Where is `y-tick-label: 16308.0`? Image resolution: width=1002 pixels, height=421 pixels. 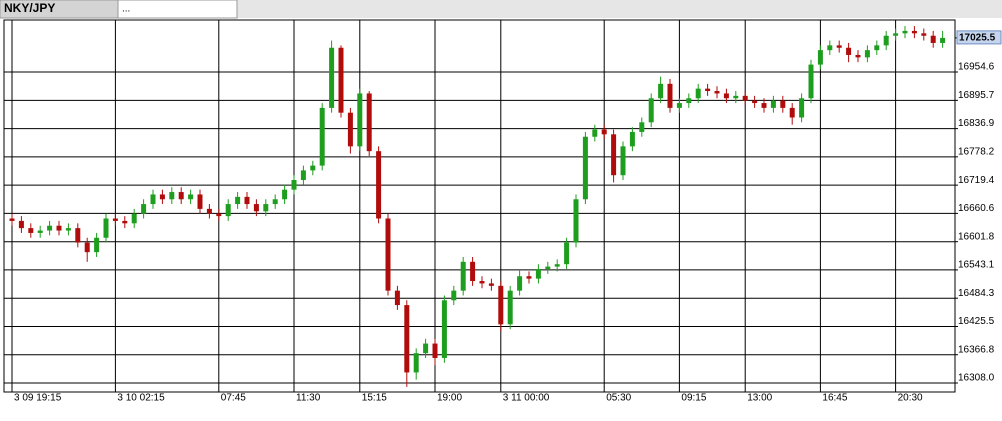
y-tick-label: 16308.0 is located at coordinates (976, 378).